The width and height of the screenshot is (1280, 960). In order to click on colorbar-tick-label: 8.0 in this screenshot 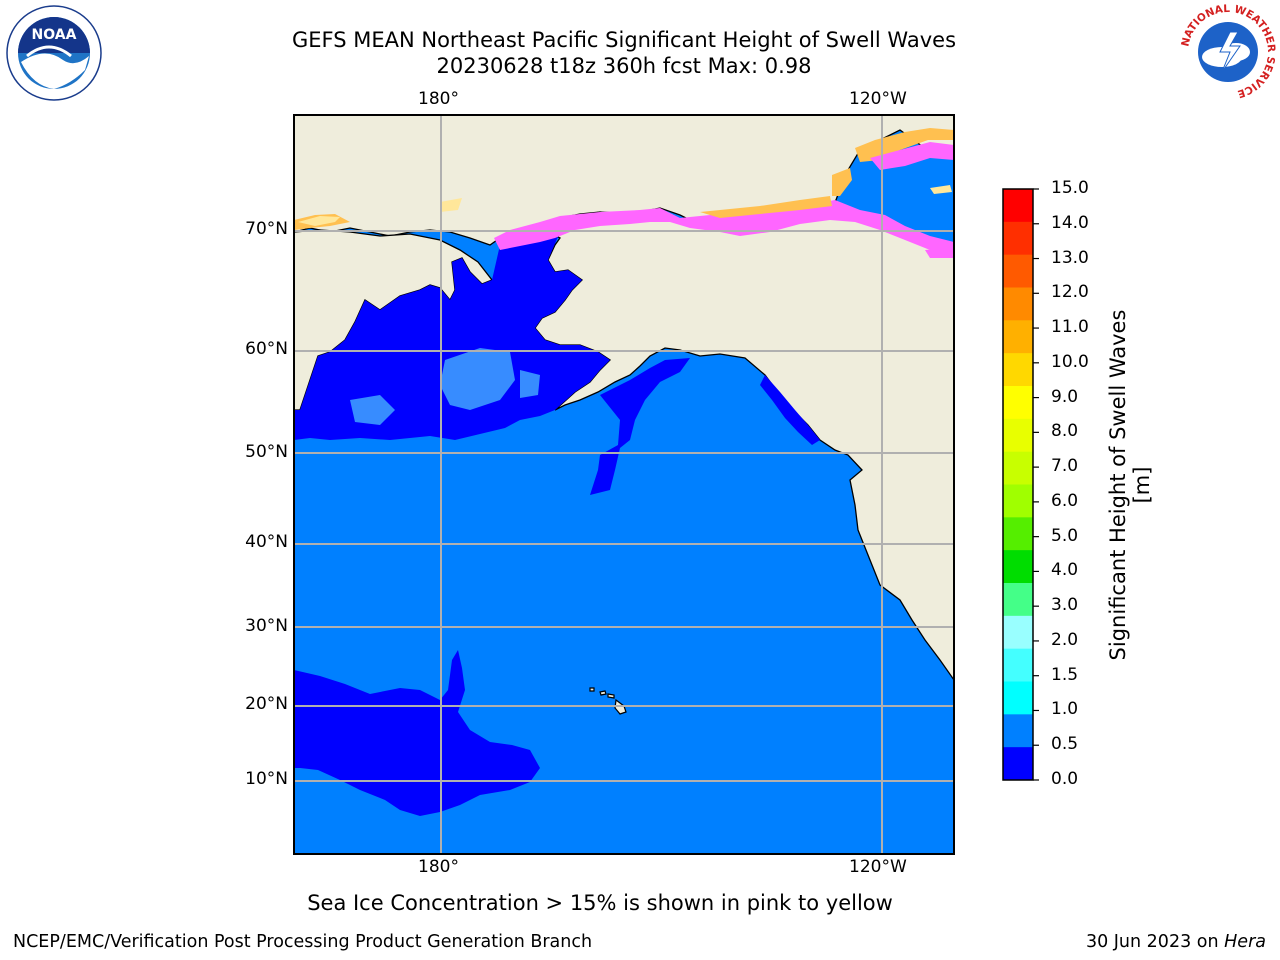, I will do `click(1065, 431)`.